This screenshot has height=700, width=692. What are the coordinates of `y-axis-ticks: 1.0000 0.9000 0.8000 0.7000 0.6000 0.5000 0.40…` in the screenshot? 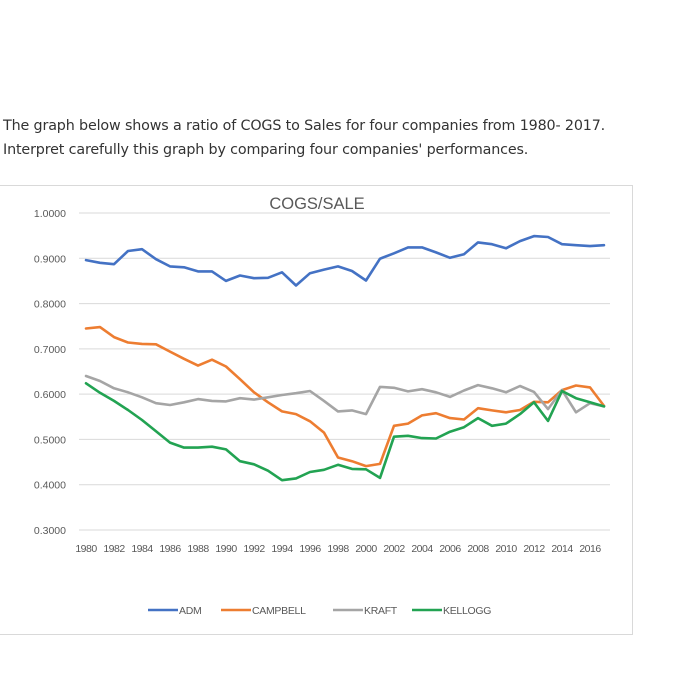 It's located at (50, 372).